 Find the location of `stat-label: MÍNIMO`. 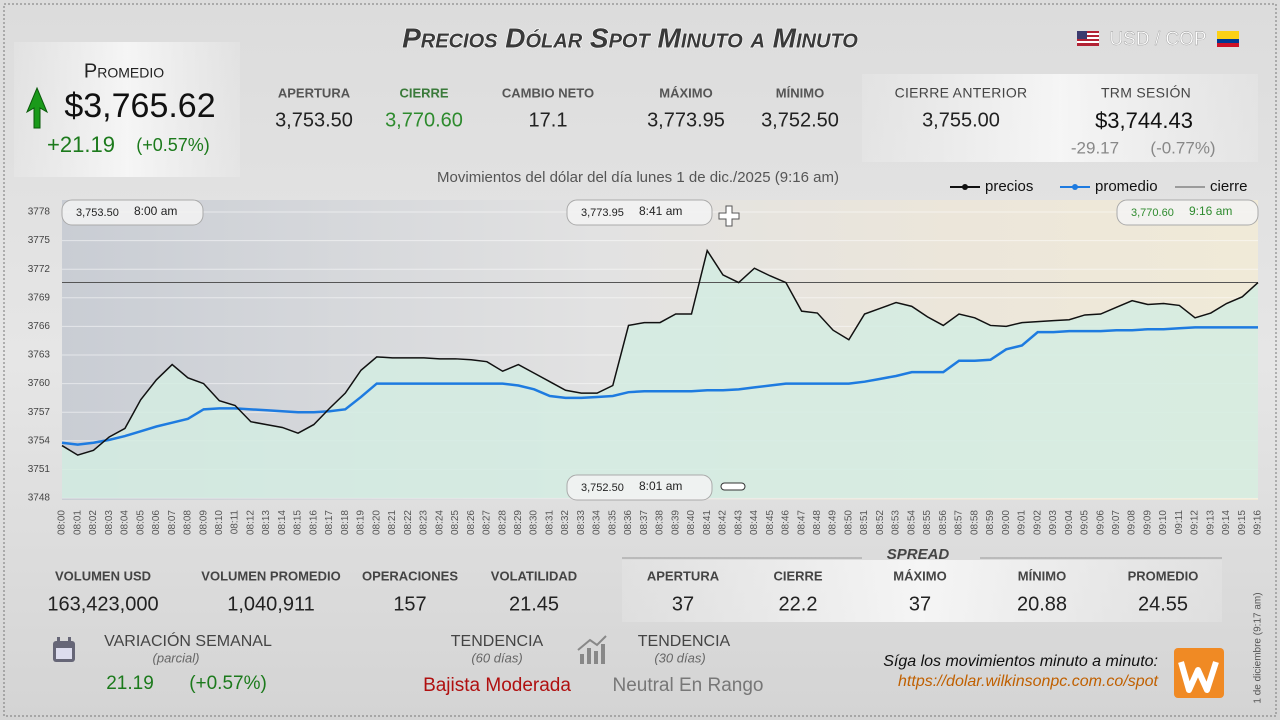

stat-label: MÍNIMO is located at coordinates (800, 92).